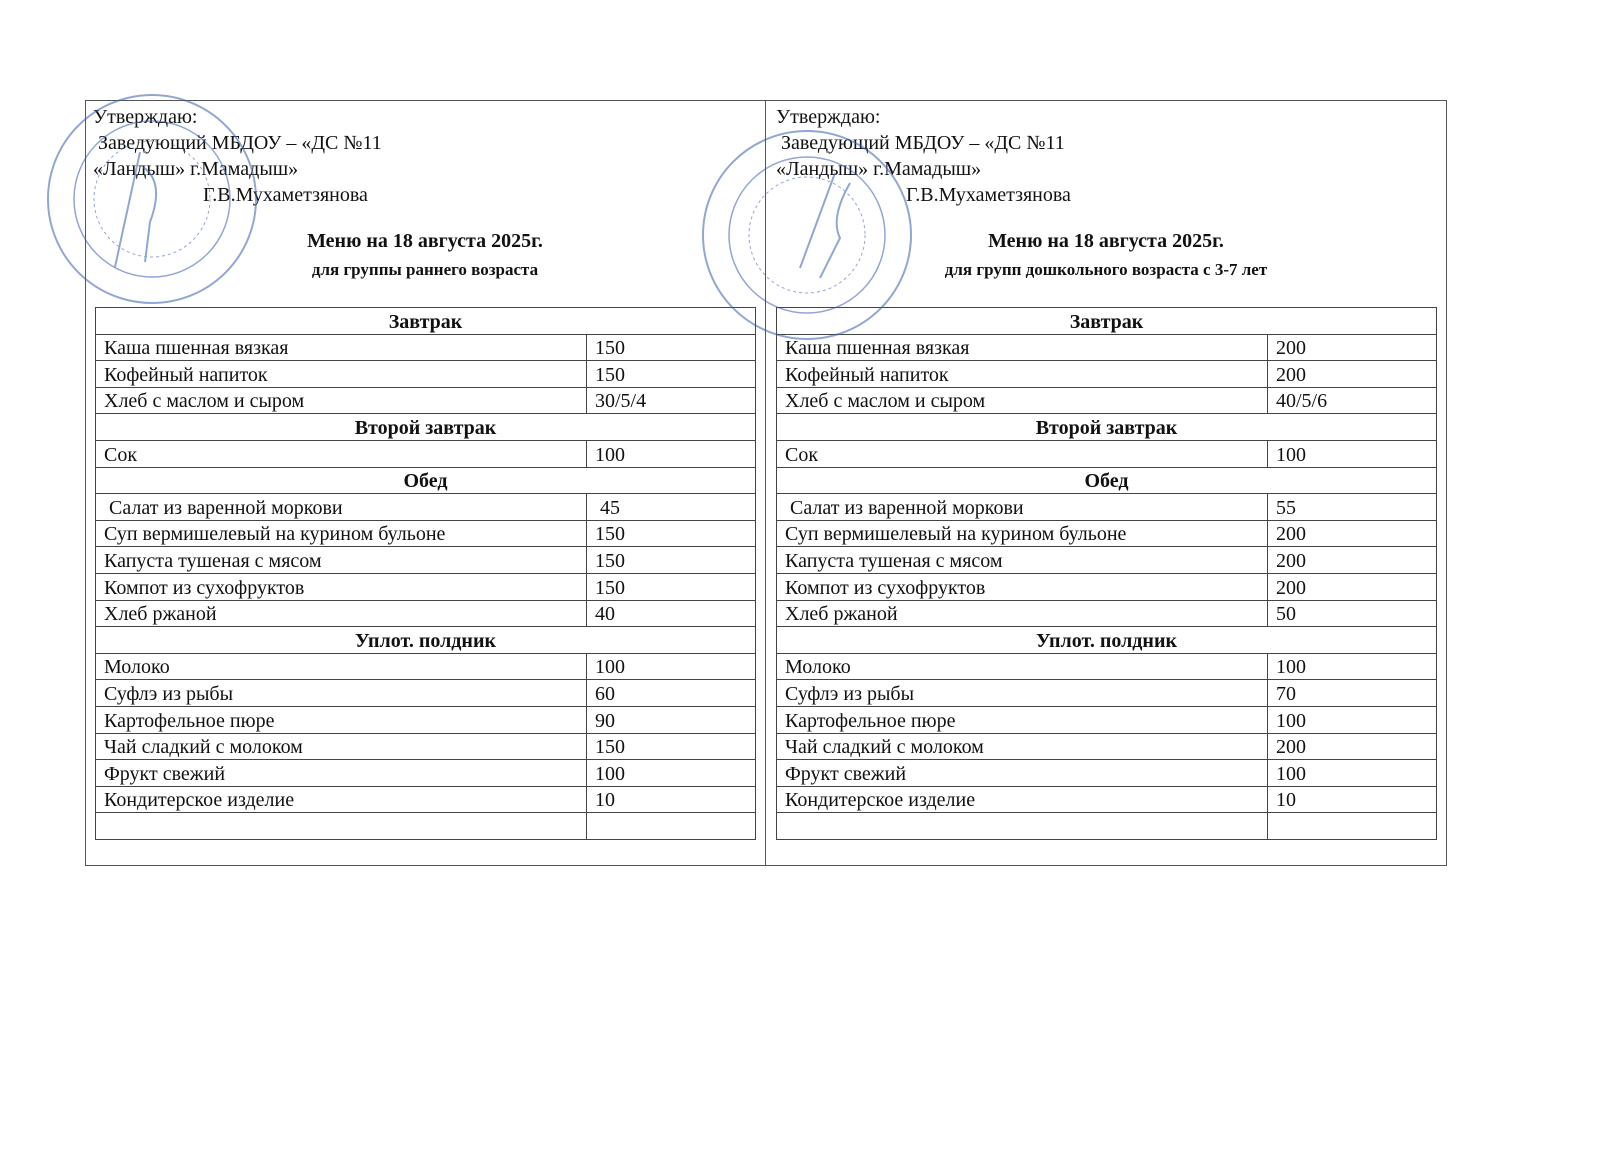 This screenshot has width=1600, height=1163. Describe the element at coordinates (1106, 269) in the screenshot. I see `menu-subtitle: для групп дошкольного возраста с 3-7 лет` at that location.